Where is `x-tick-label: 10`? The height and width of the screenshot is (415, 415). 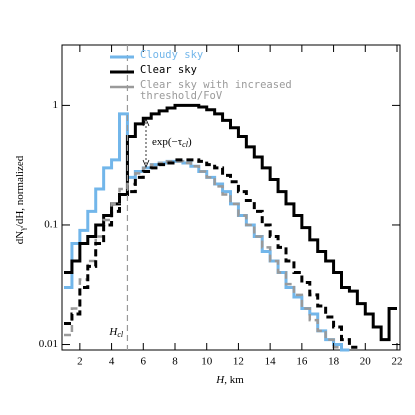 x-tick-label: 10 is located at coordinates (207, 362).